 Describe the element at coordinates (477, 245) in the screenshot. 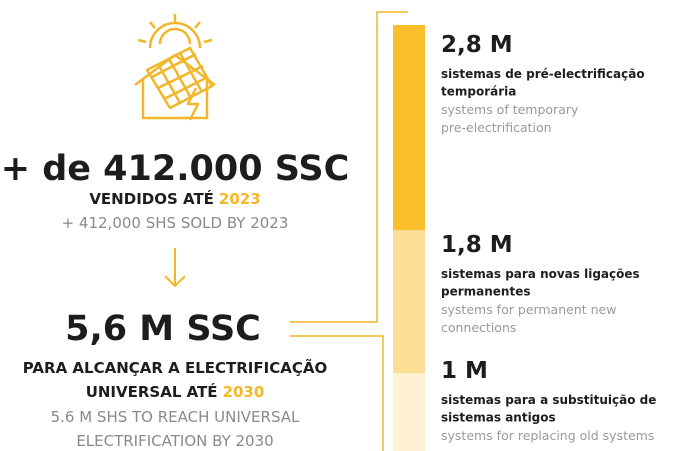

I see `item-value: 1,8 M` at that location.